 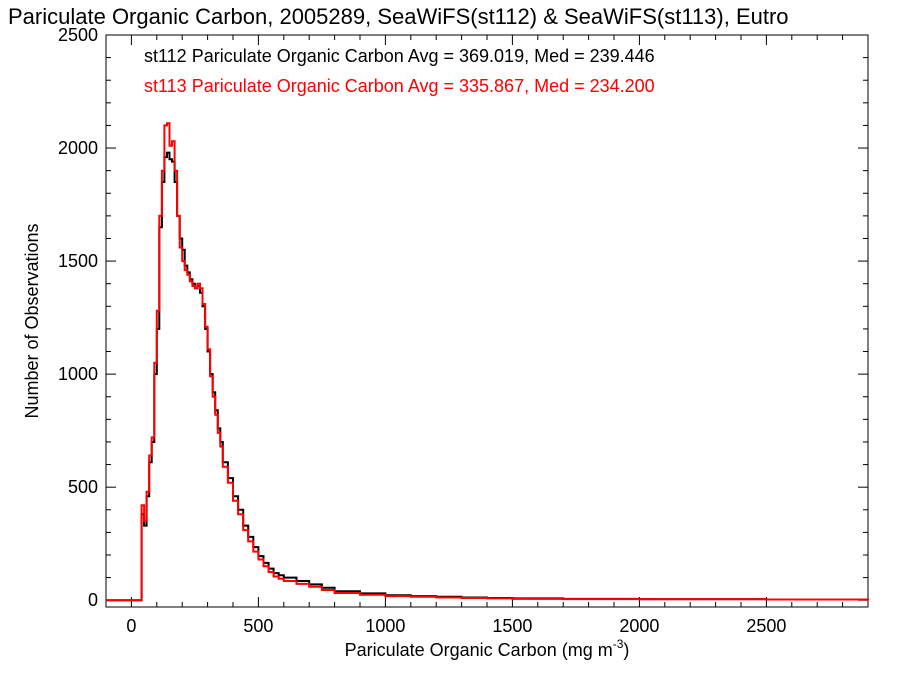 I want to click on x-axis-label: Pariculate Organic Carbon (mg m-3), so click(x=487, y=648).